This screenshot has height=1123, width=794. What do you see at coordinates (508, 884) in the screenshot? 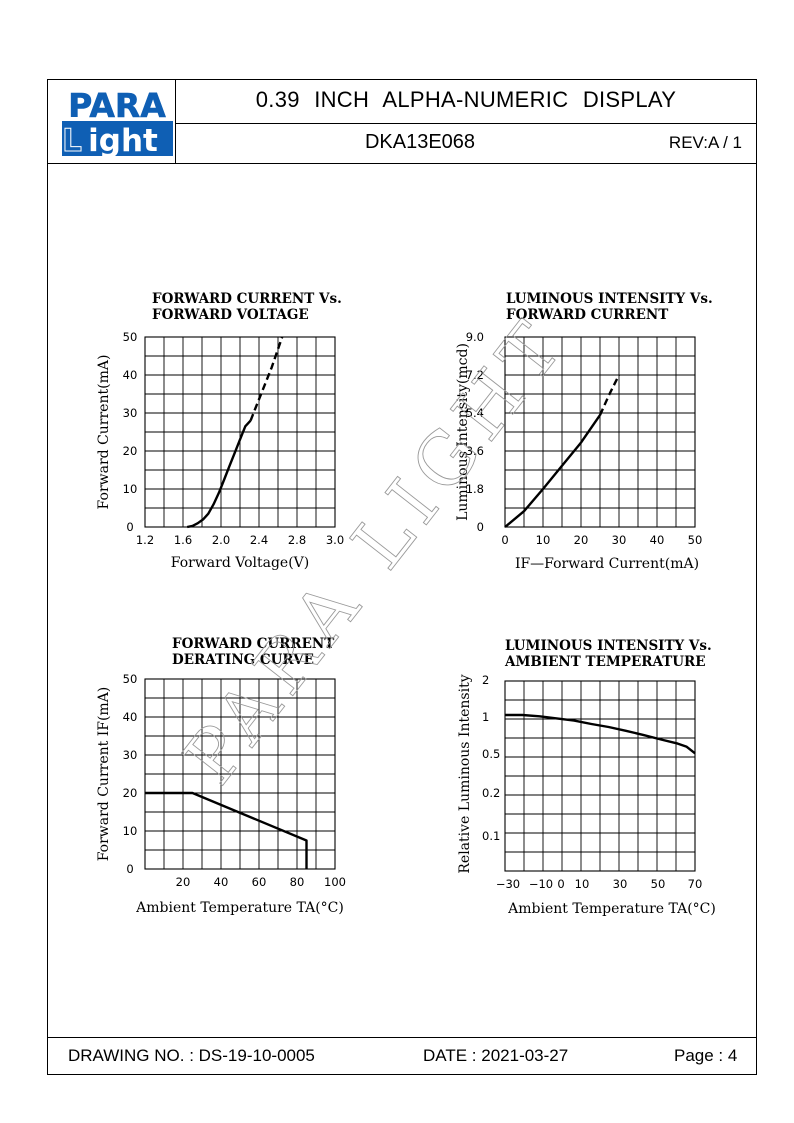
I see `chart-4-x-tick-label: −30` at bounding box center [508, 884].